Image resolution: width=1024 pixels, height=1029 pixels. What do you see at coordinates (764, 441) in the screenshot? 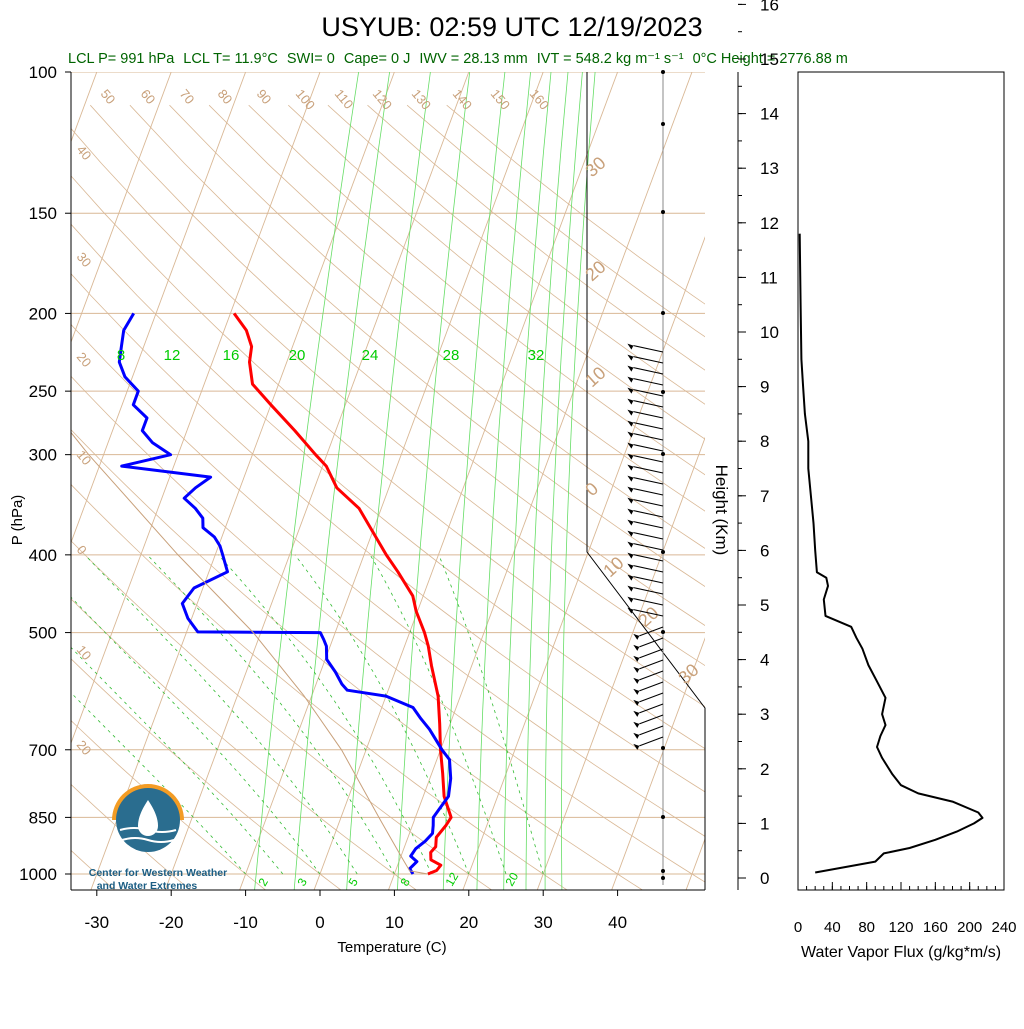
I see `height-tick-label: 8` at bounding box center [764, 441].